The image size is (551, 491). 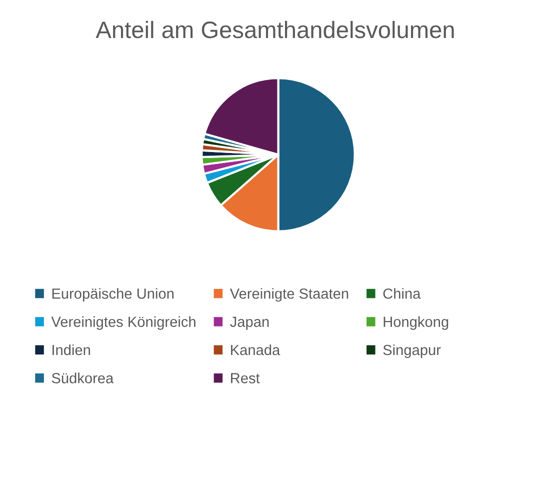 I want to click on legend-label: Südkorea, so click(x=83, y=378).